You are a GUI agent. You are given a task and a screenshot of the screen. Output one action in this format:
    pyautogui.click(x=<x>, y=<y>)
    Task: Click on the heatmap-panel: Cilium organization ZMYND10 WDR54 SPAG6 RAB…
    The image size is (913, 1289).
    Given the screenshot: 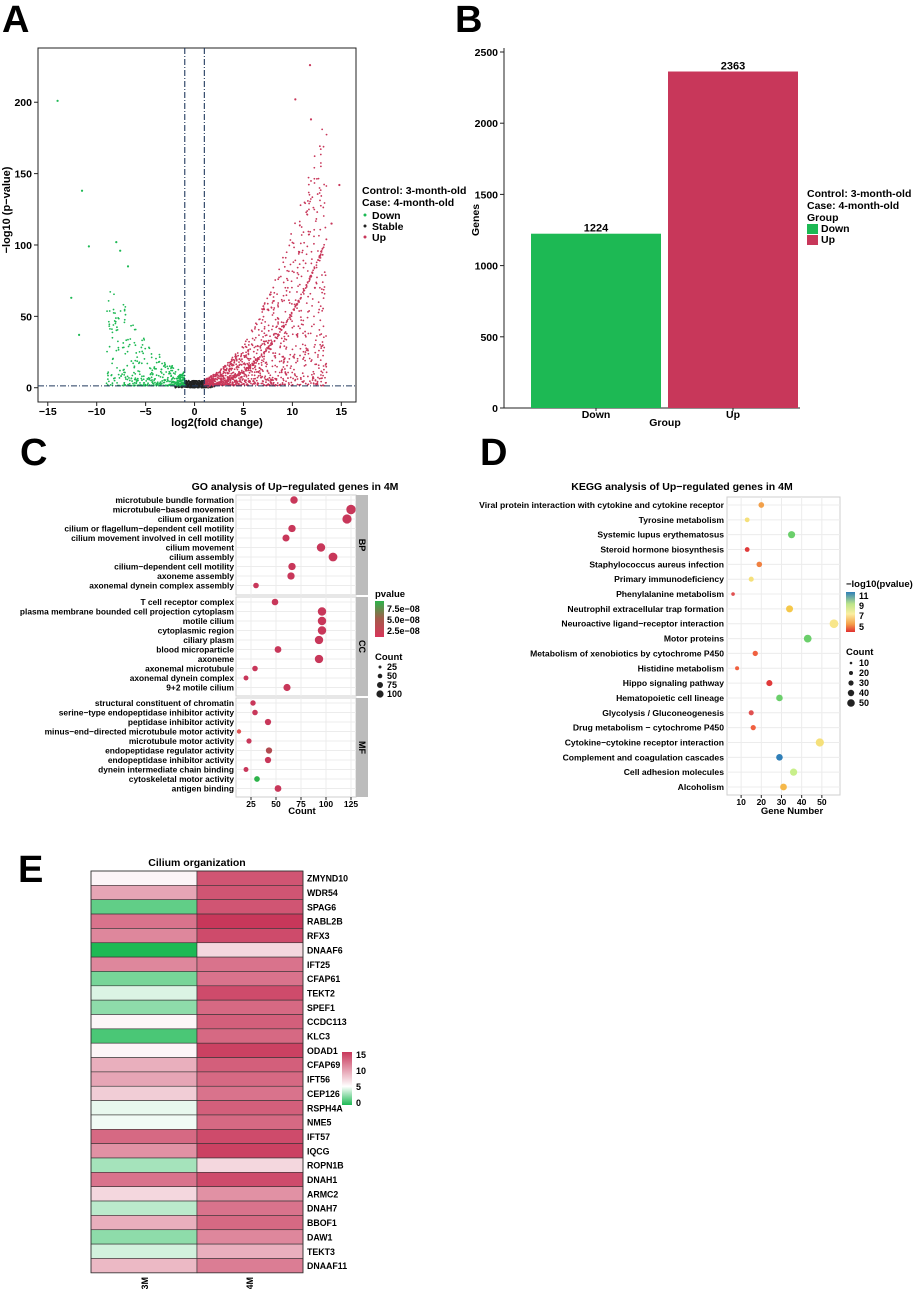 What is the action you would take?
    pyautogui.click(x=228, y=1073)
    